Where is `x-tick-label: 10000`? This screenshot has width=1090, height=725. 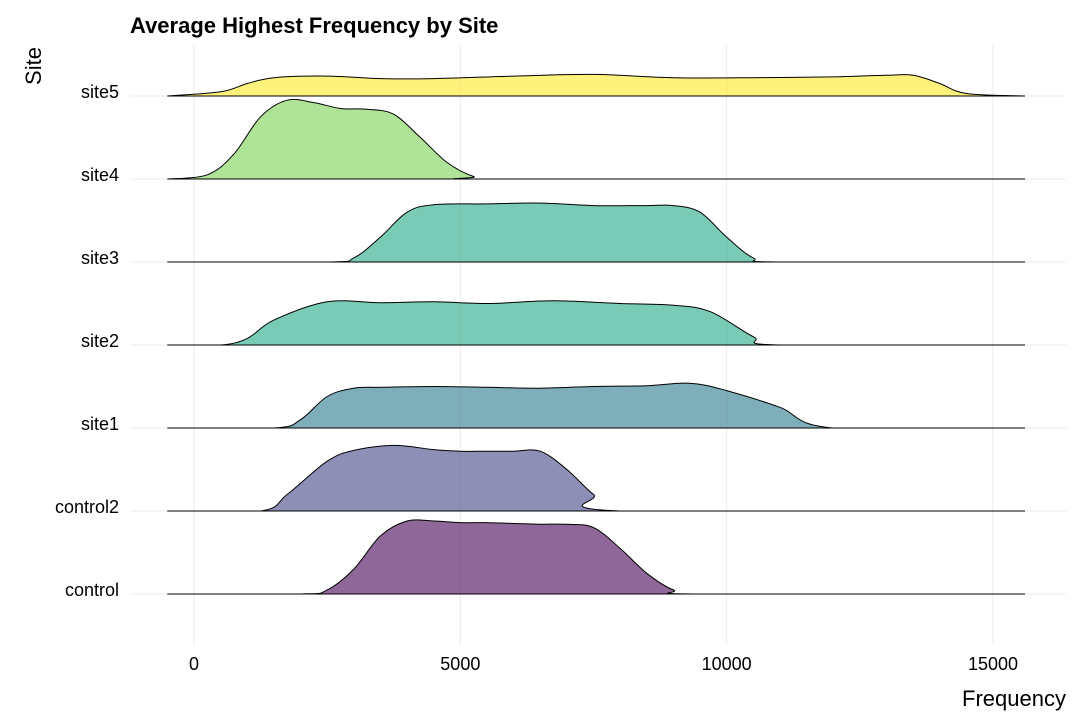
x-tick-label: 10000 is located at coordinates (727, 664).